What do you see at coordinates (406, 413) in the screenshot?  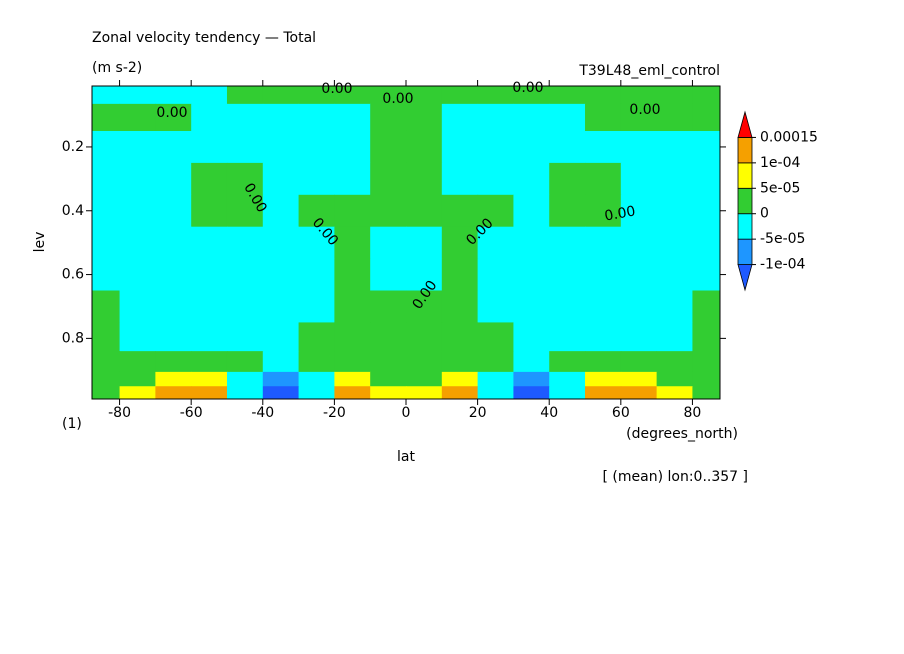 I see `x-tick-label: 0` at bounding box center [406, 413].